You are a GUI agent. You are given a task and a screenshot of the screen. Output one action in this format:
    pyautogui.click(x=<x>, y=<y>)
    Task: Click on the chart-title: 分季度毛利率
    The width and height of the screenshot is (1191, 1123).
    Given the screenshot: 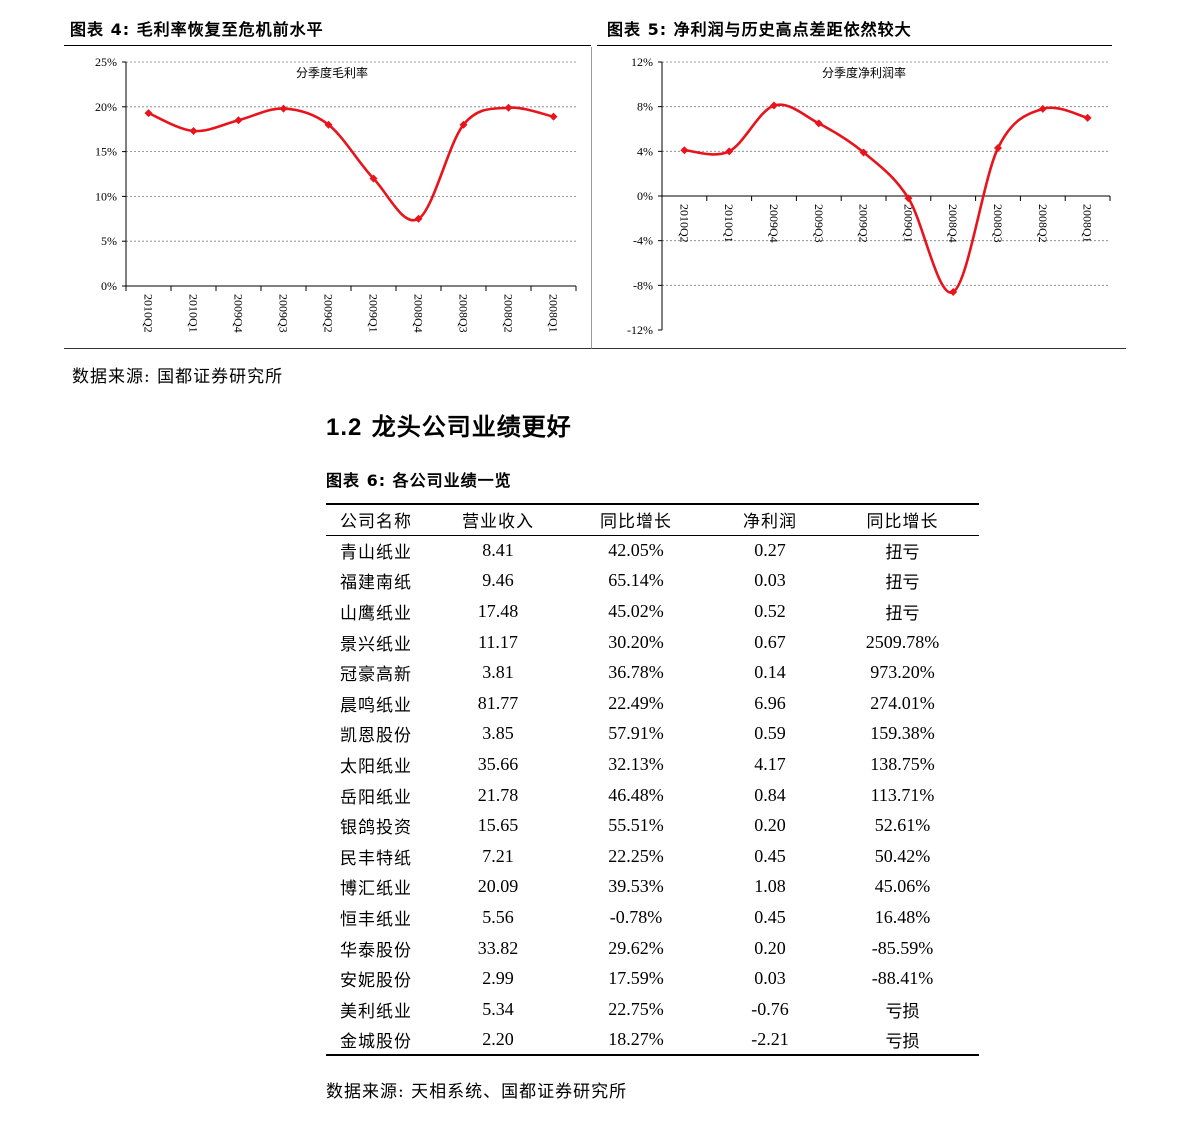 What is the action you would take?
    pyautogui.click(x=332, y=72)
    